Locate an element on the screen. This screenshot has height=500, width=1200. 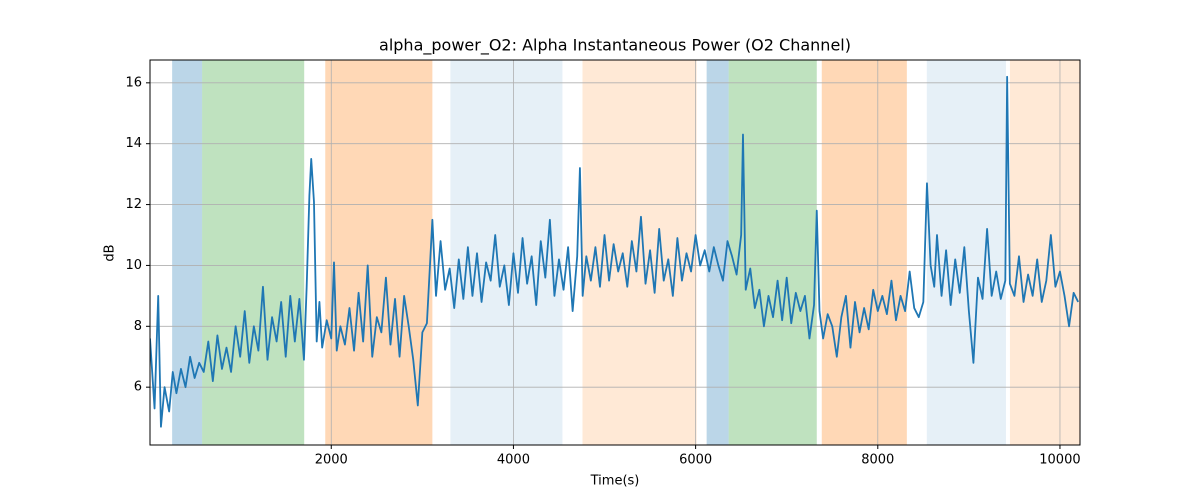
y-tick-label: 10 is located at coordinates (133, 265).